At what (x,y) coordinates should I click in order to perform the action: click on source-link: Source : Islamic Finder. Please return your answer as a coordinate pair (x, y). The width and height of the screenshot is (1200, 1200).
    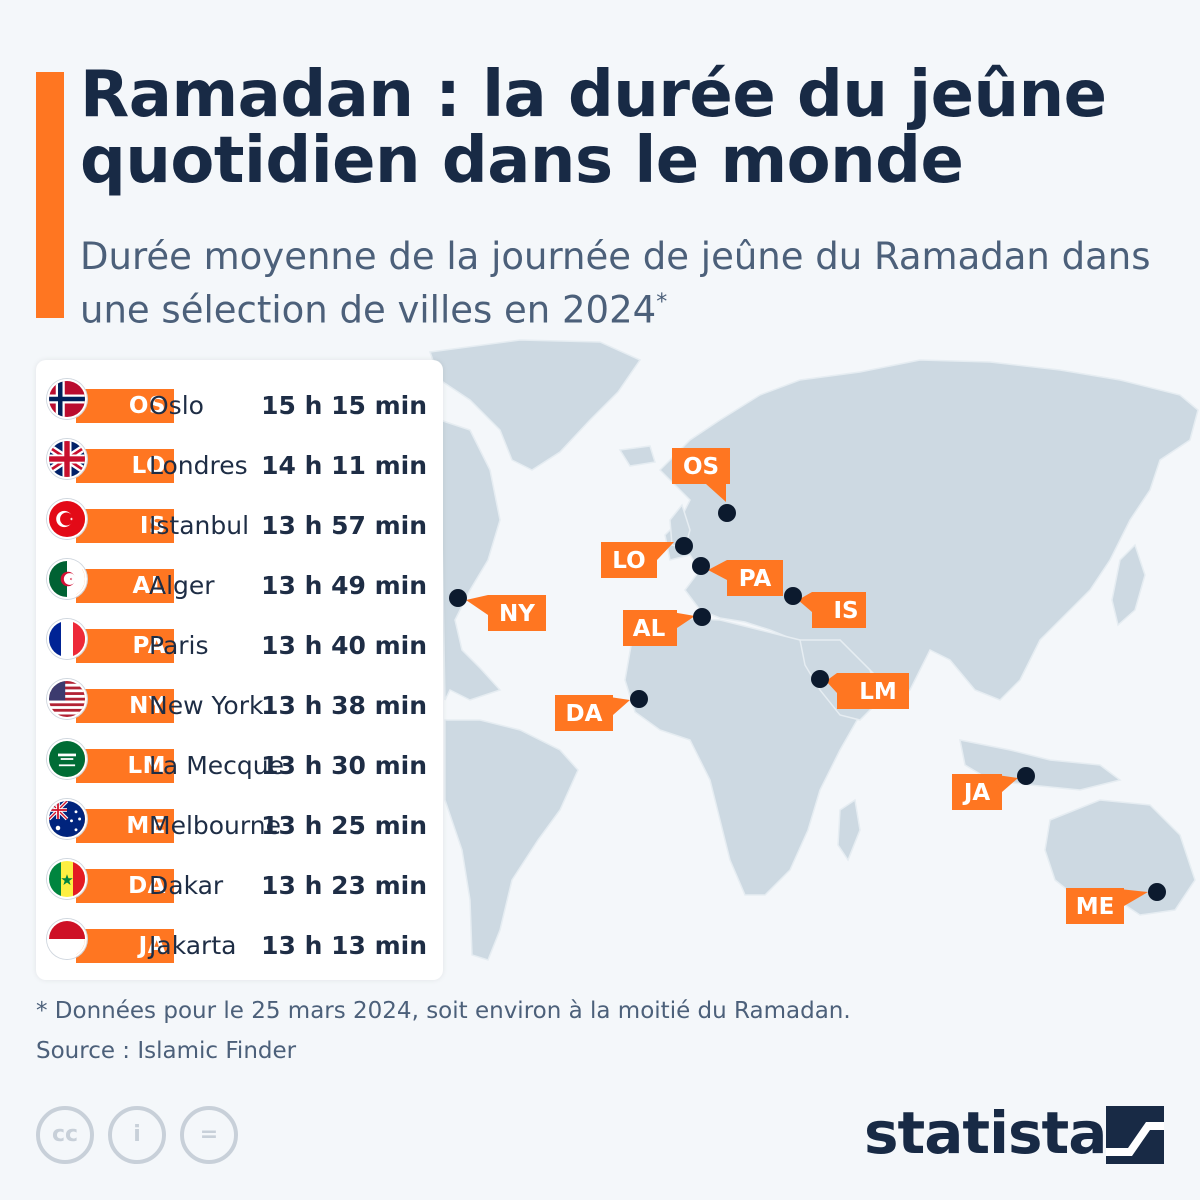
    Looking at the image, I should click on (166, 1051).